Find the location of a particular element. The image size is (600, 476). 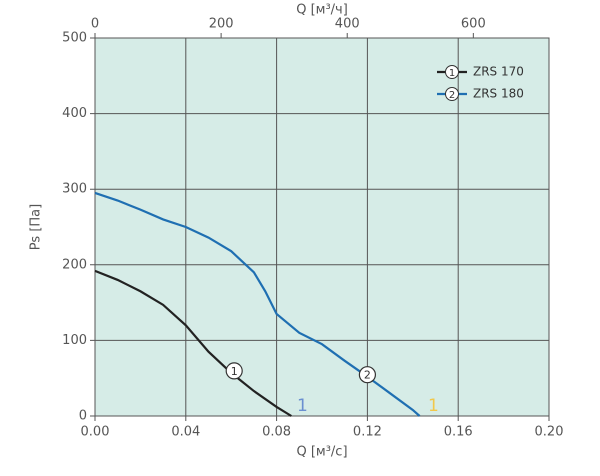

legend-marker-label: 2 is located at coordinates (452, 95).